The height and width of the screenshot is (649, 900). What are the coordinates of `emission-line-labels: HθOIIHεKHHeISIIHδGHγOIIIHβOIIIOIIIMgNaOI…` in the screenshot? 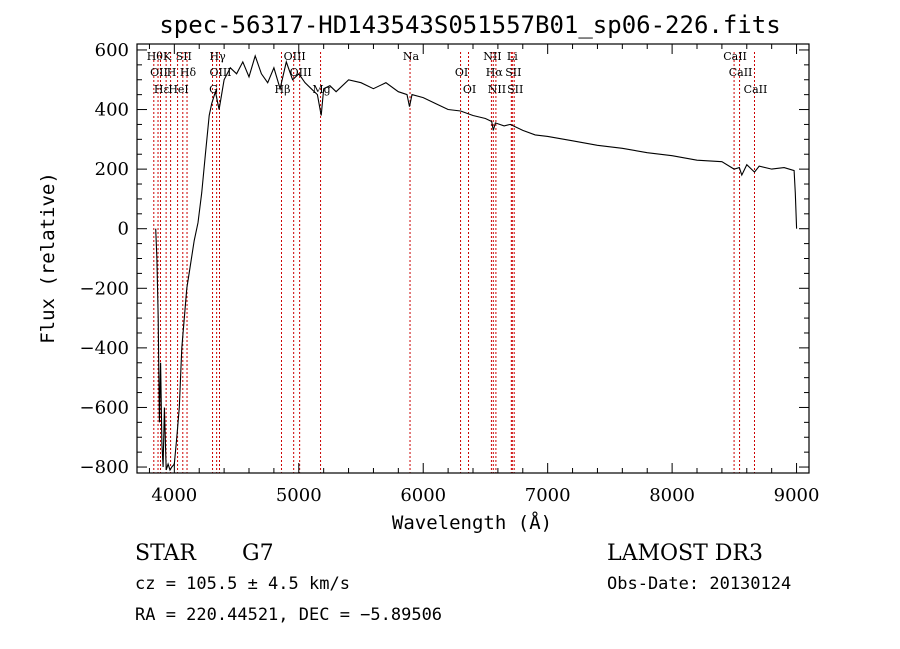 It's located at (457, 73).